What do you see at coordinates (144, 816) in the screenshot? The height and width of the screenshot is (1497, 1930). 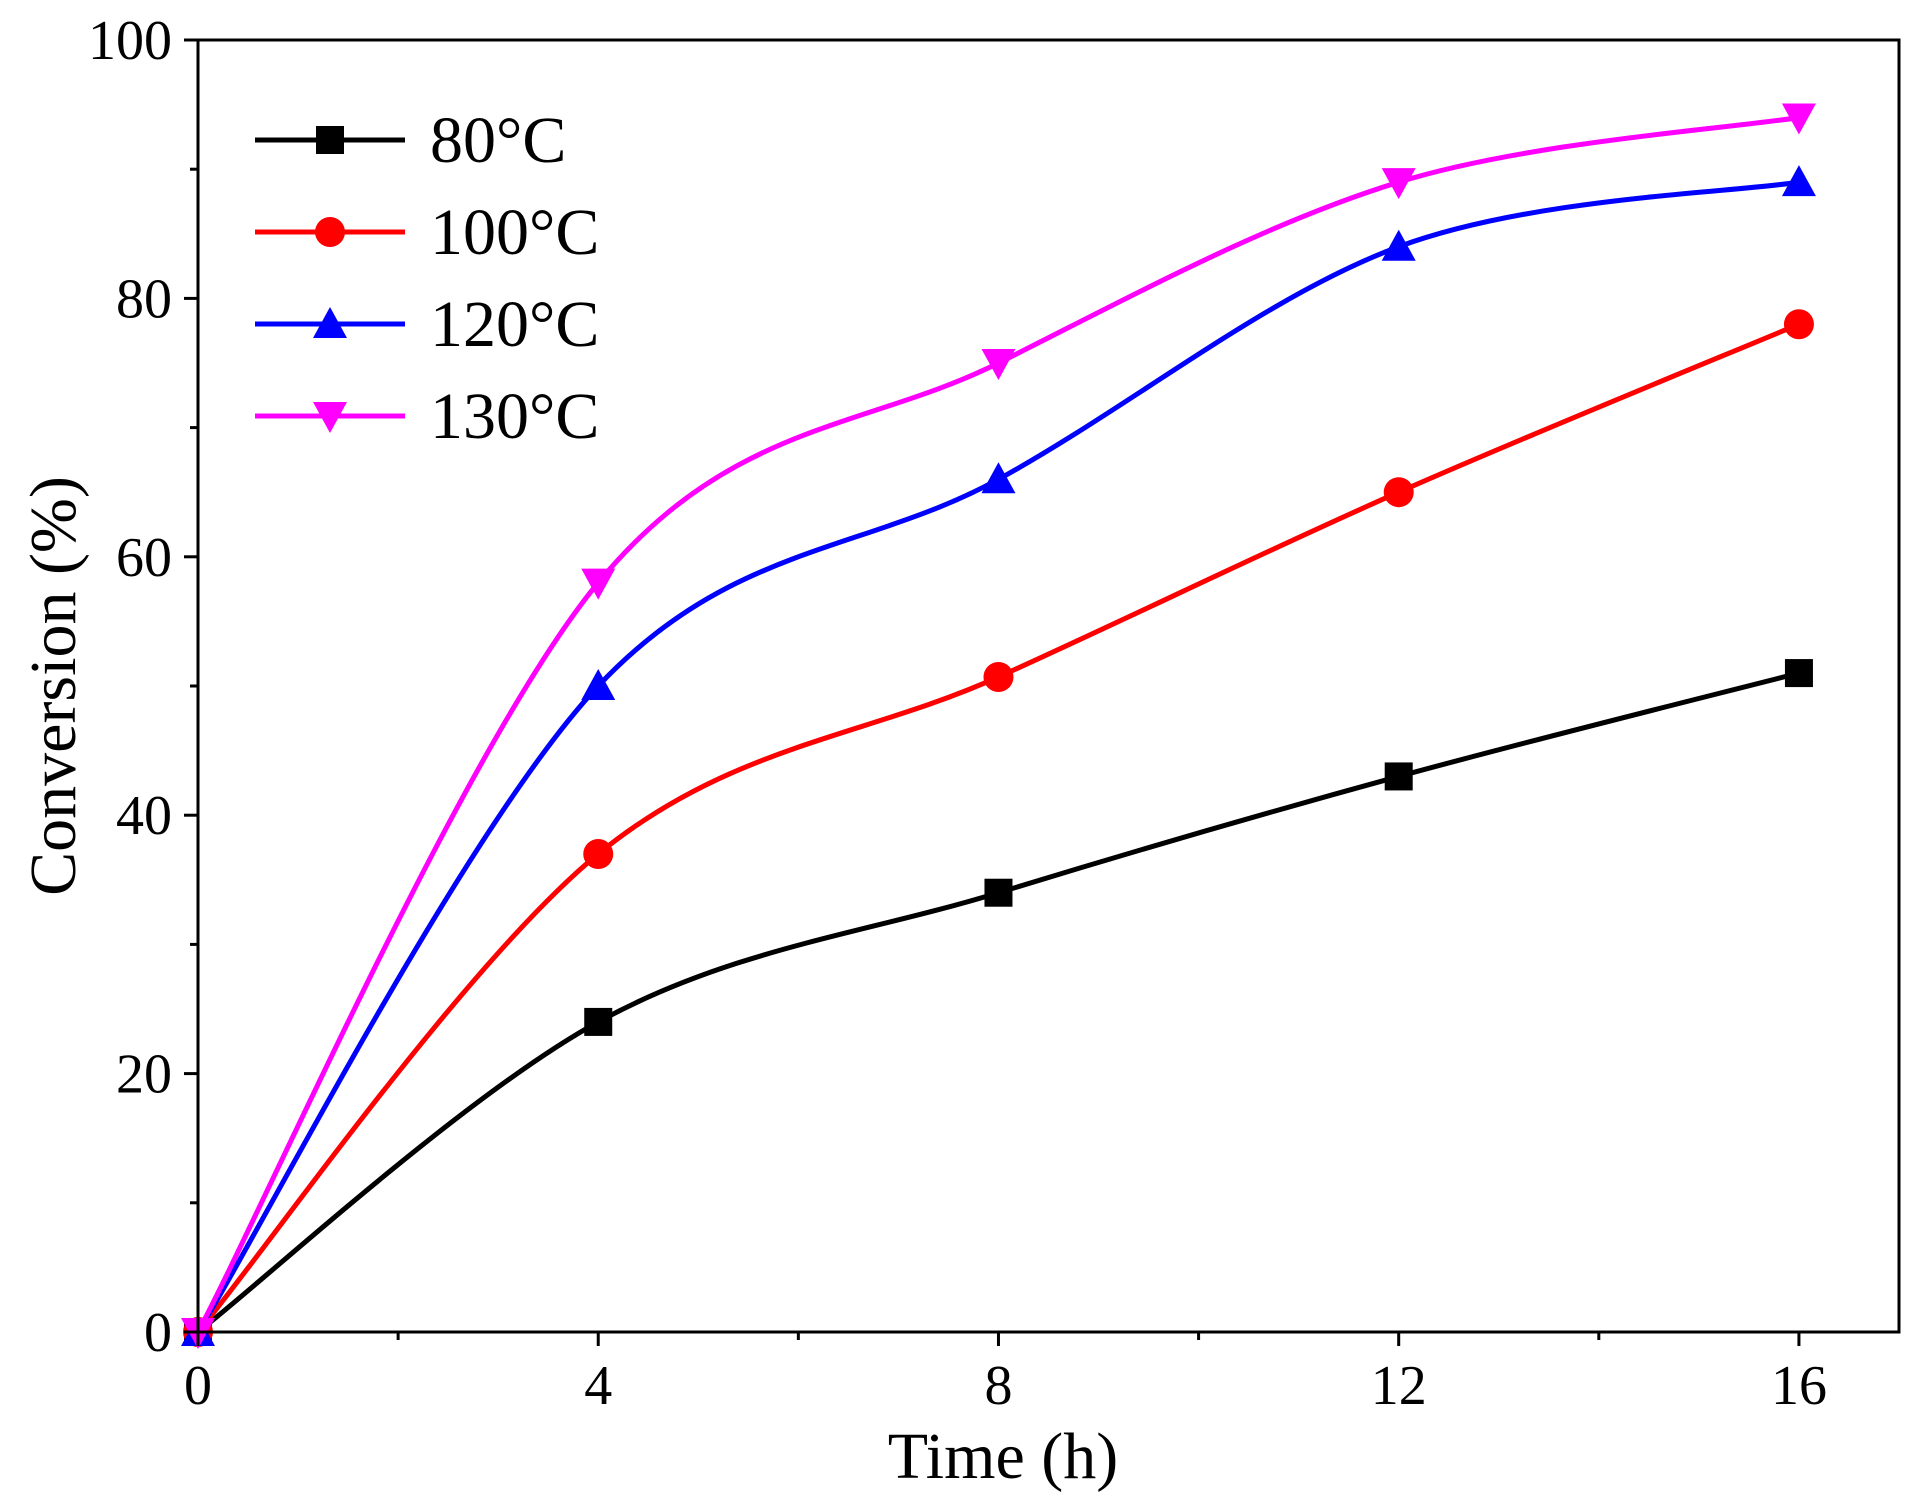 I see `y-tick-label: 40` at bounding box center [144, 816].